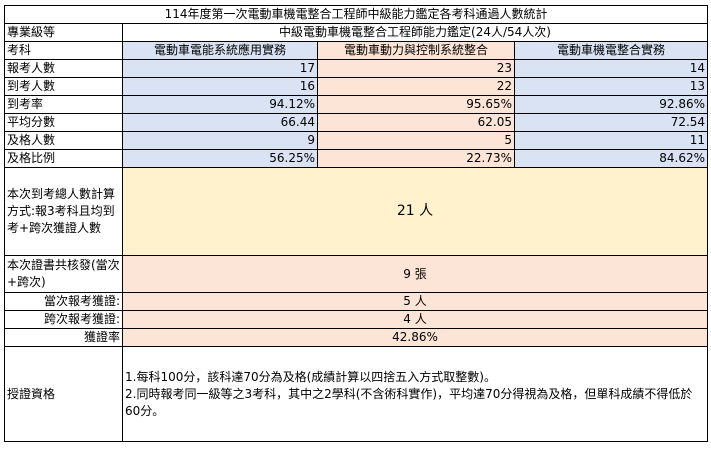 The image size is (711, 463). I want to click on table-row: 到考人數 16 22 13, so click(356, 86).